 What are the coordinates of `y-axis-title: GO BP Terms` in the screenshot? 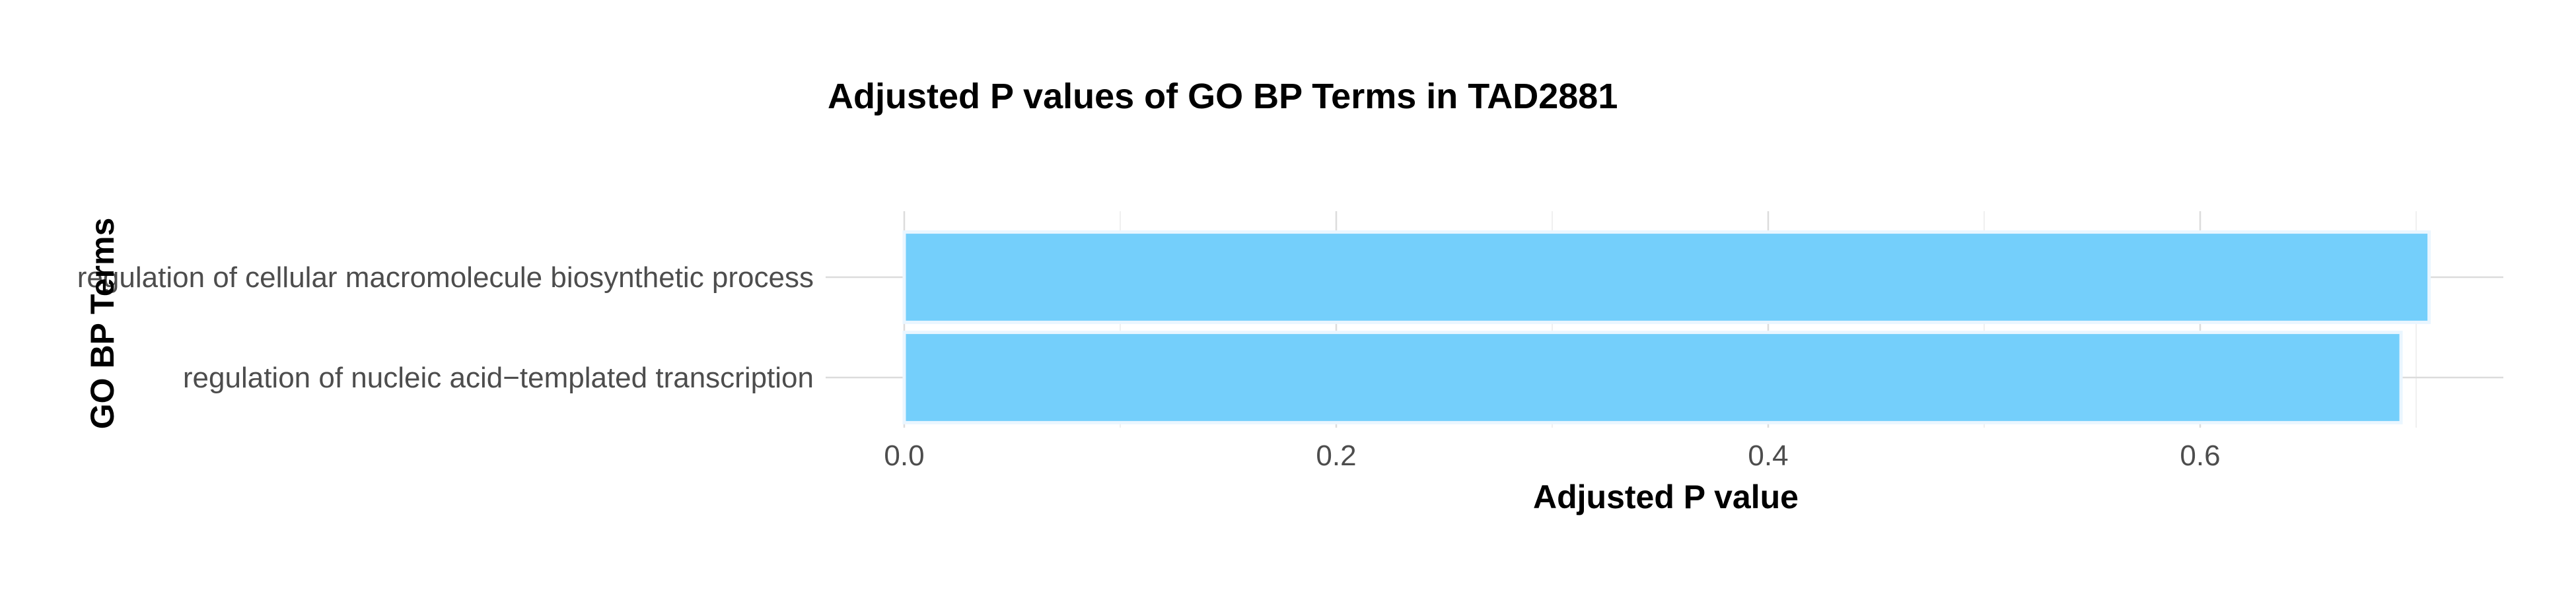 It's located at (102, 323).